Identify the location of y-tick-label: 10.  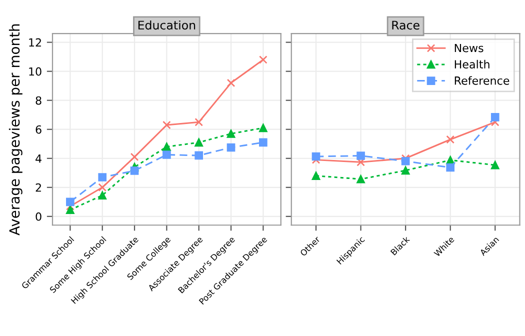
(35, 71).